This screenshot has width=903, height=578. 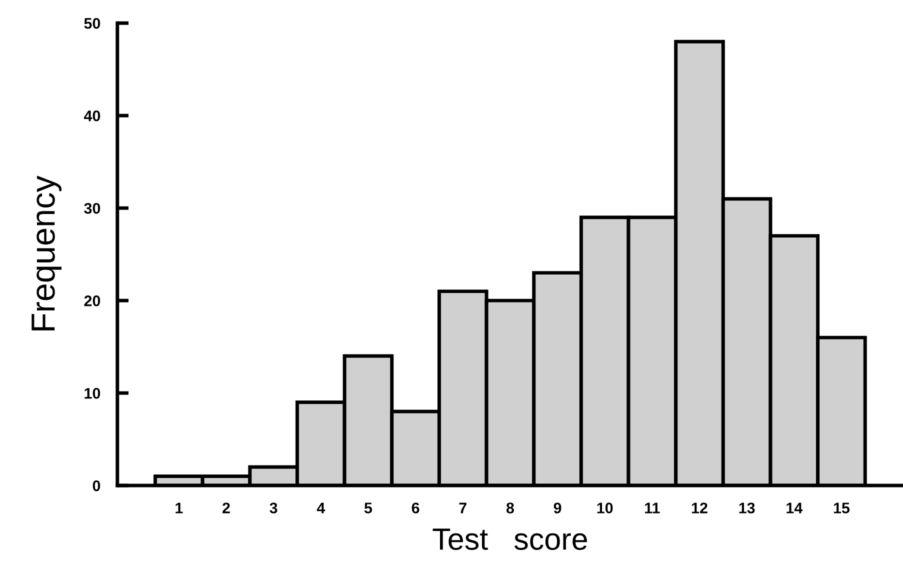 What do you see at coordinates (321, 508) in the screenshot?
I see `x-tick-label: 4` at bounding box center [321, 508].